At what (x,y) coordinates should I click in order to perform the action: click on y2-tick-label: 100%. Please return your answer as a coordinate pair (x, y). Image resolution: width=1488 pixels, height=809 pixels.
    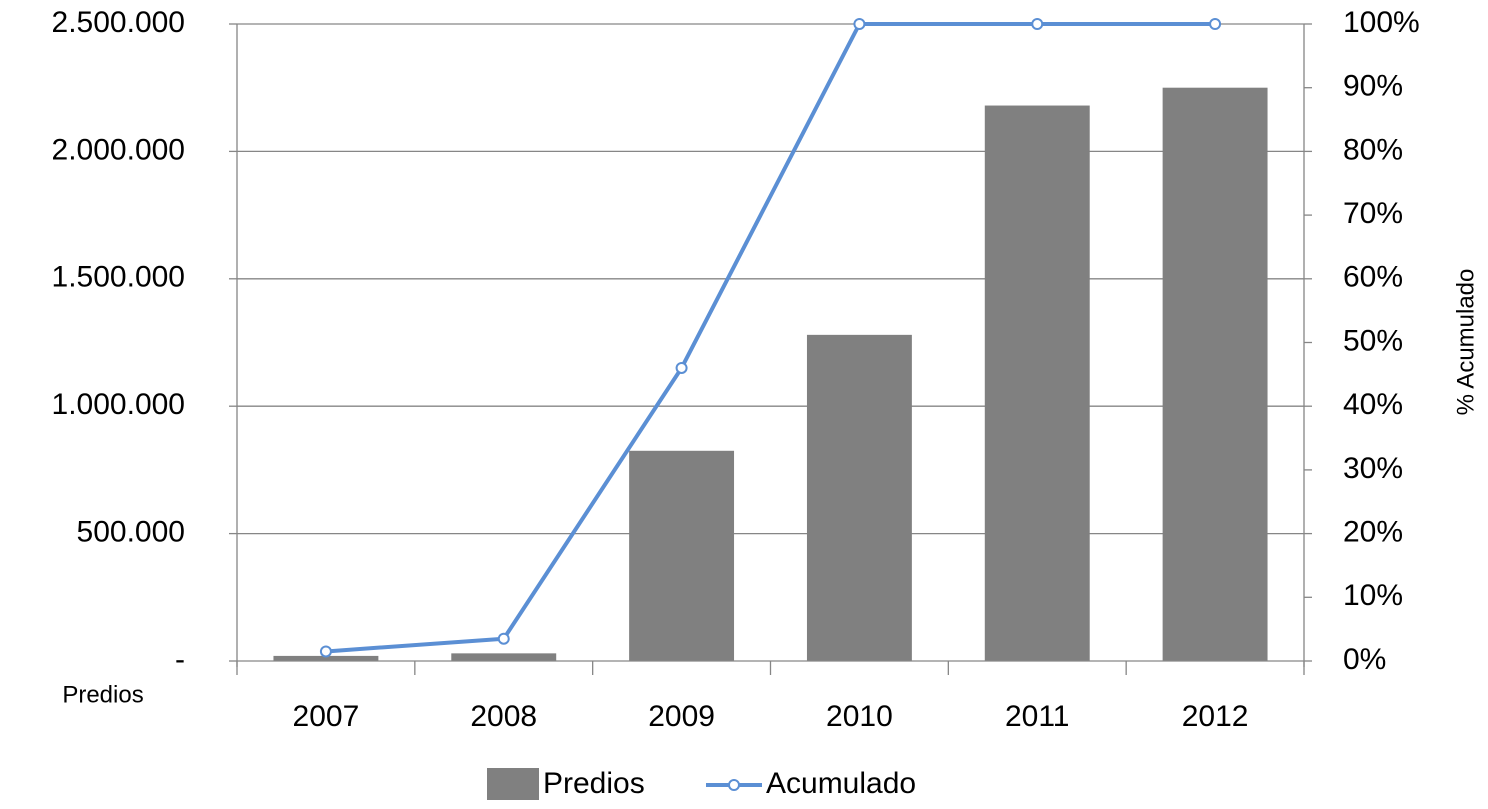
    Looking at the image, I should click on (1381, 22).